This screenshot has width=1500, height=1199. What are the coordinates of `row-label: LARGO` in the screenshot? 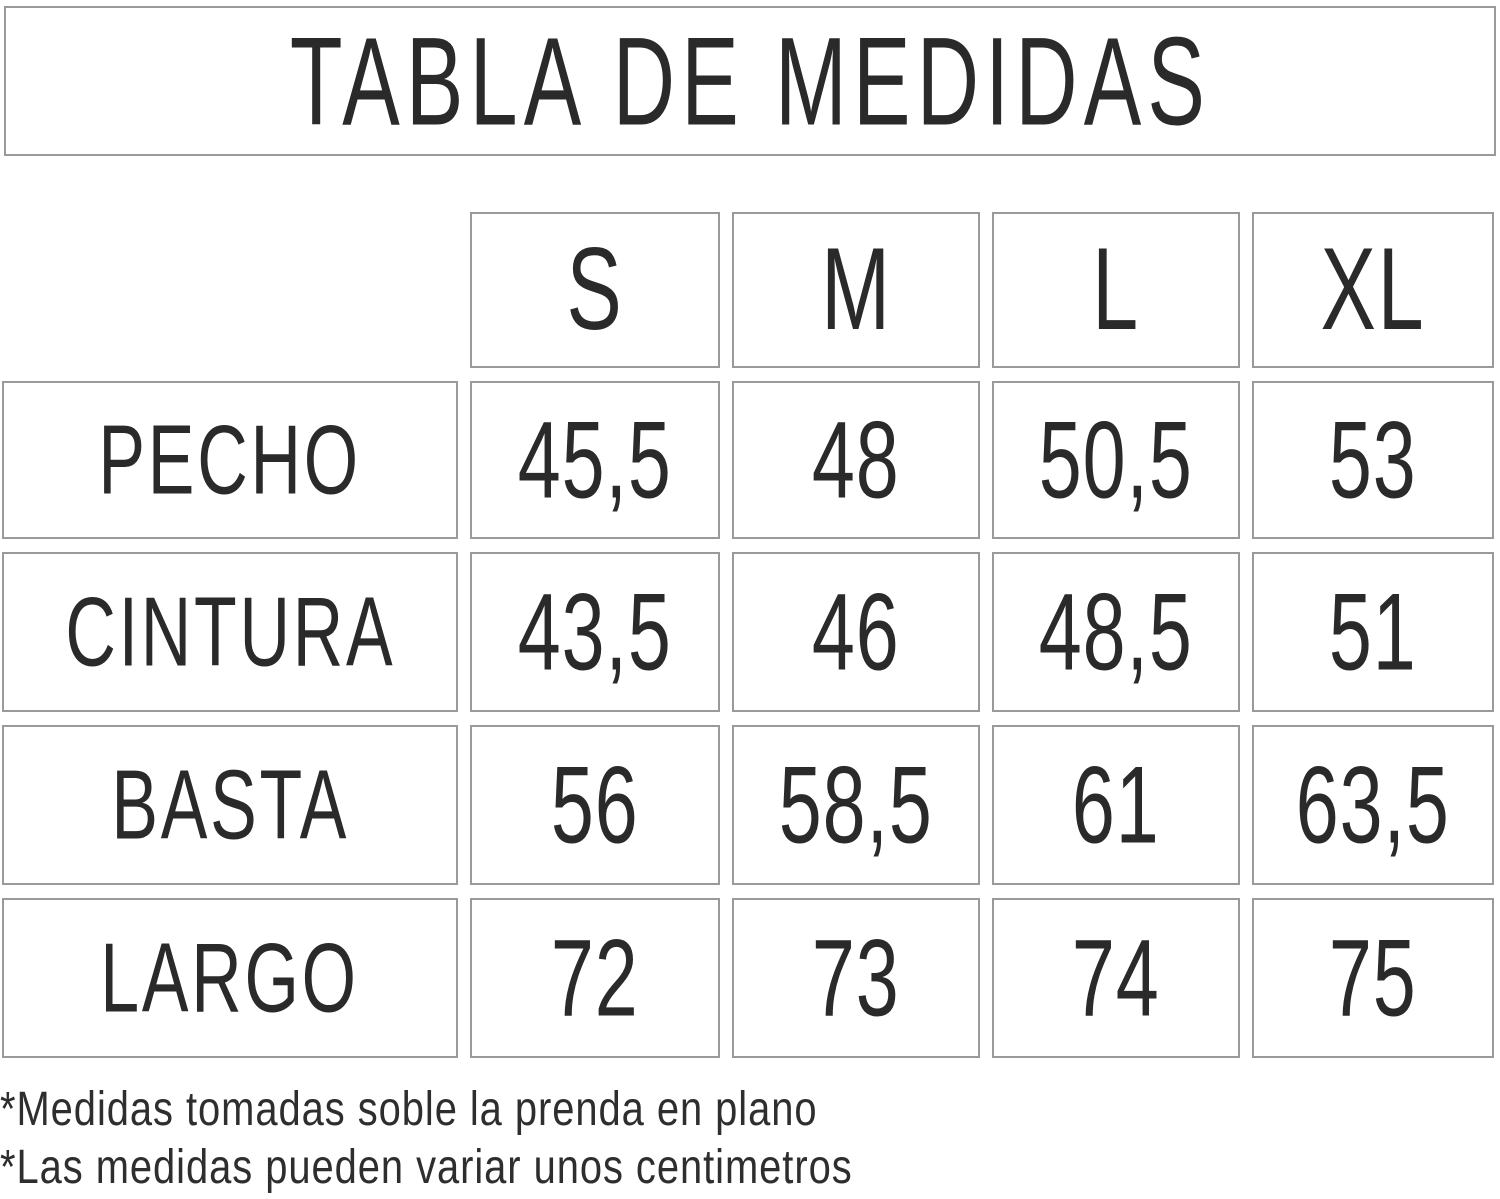 It's located at (230, 978).